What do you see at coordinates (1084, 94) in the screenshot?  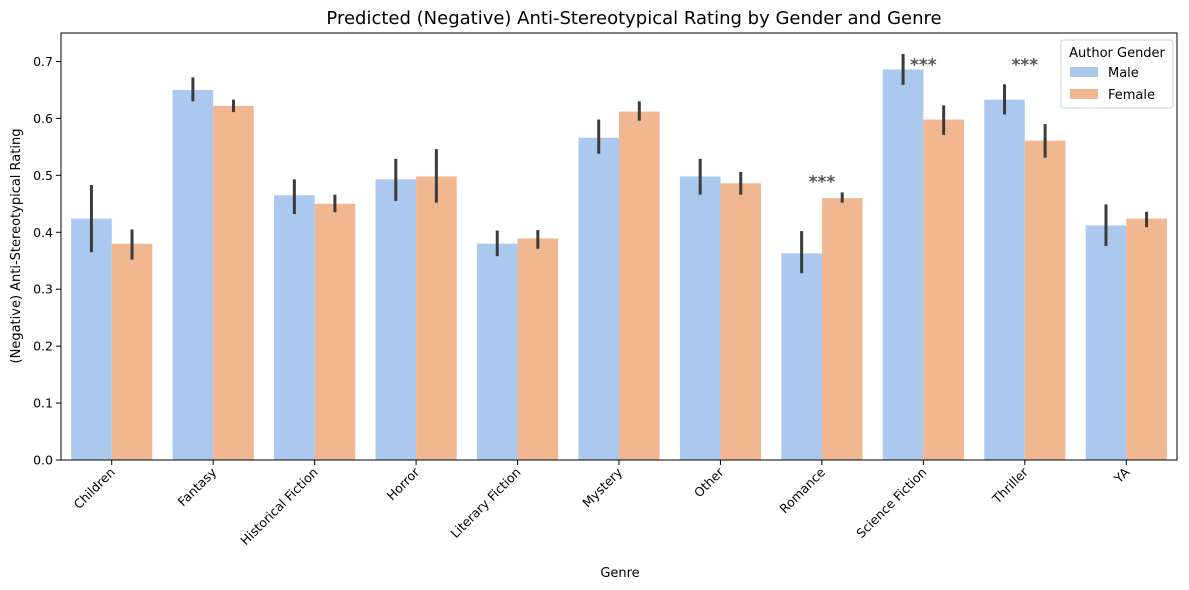 I see `legend-swatch-female` at bounding box center [1084, 94].